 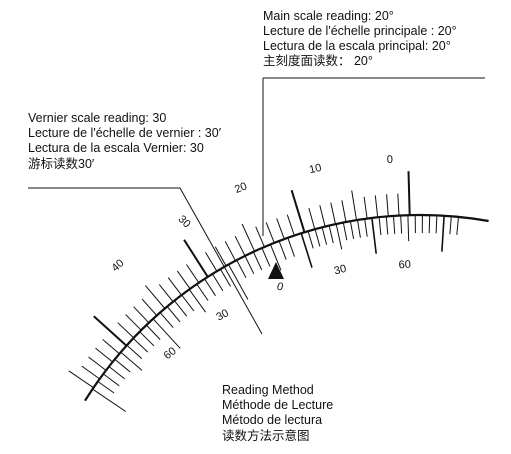 What do you see at coordinates (251, 214) in the screenshot?
I see `main-scale-numbers: 0 10 20 30 40` at bounding box center [251, 214].